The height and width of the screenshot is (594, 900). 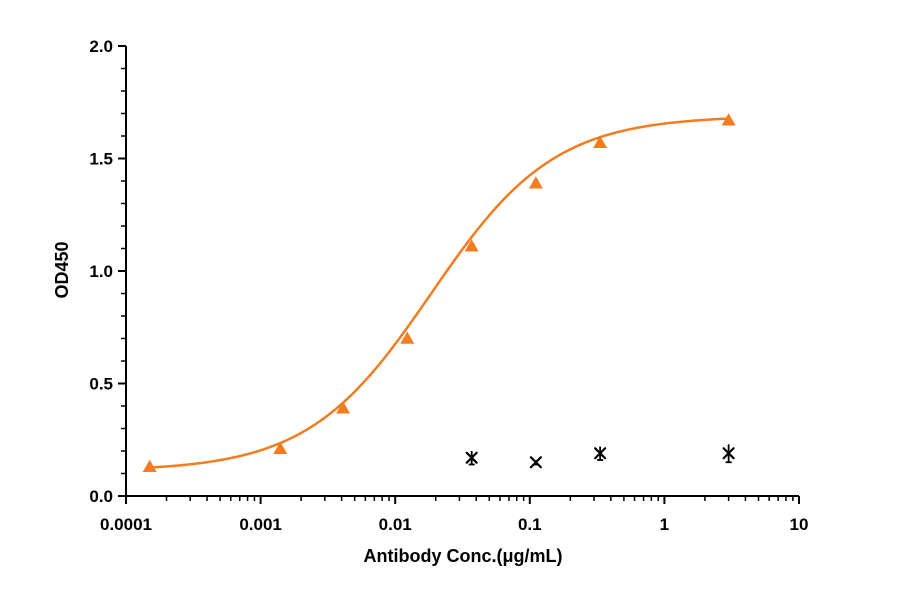 What do you see at coordinates (62, 269) in the screenshot?
I see `y-axis-title: OD450` at bounding box center [62, 269].